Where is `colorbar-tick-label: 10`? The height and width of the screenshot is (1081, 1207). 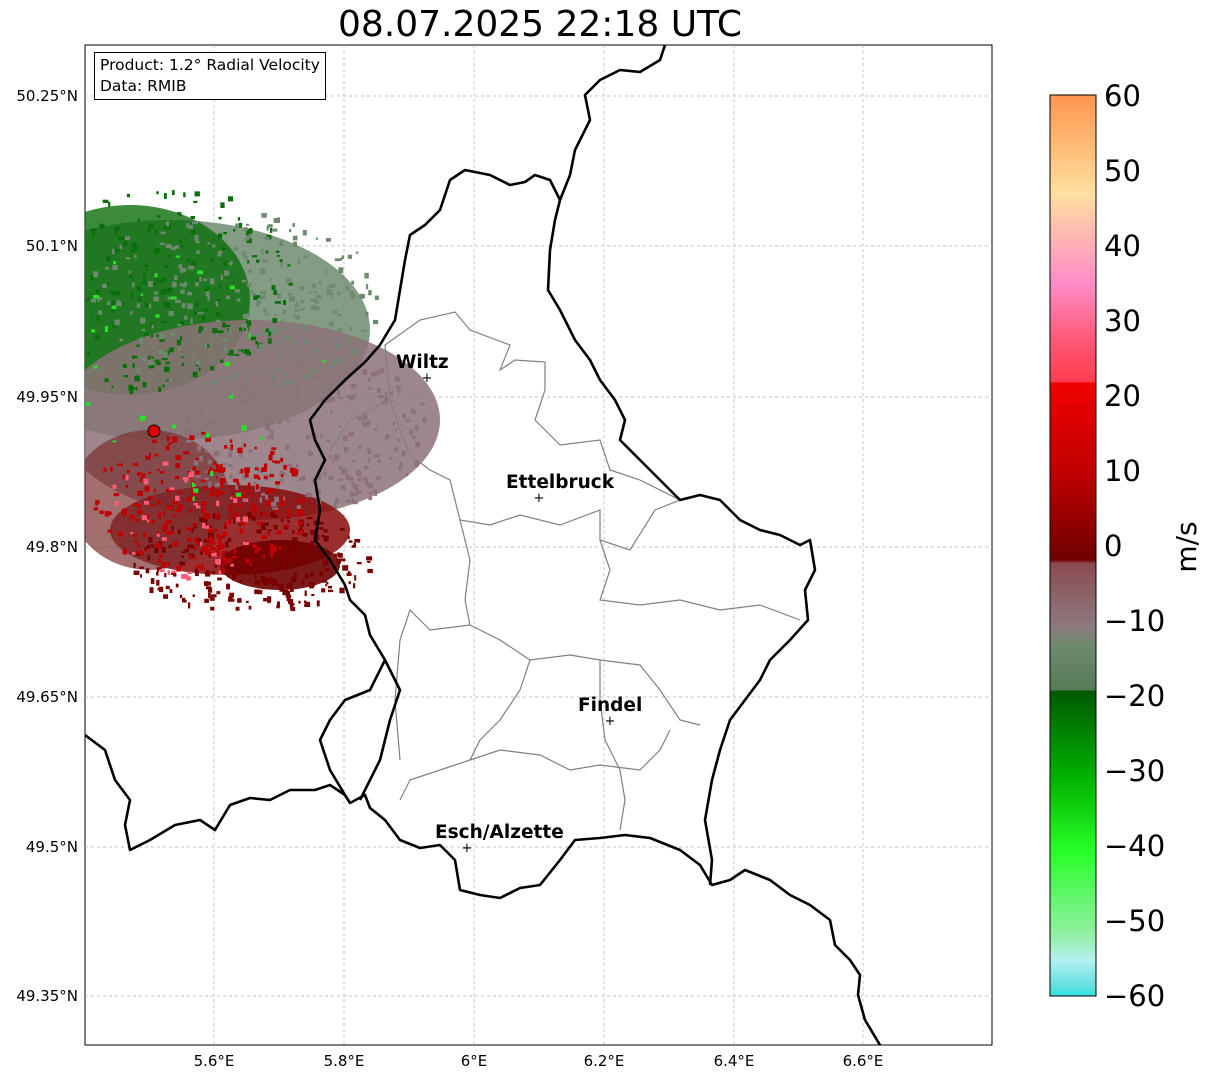
colorbar-tick-label: 10 is located at coordinates (1122, 471).